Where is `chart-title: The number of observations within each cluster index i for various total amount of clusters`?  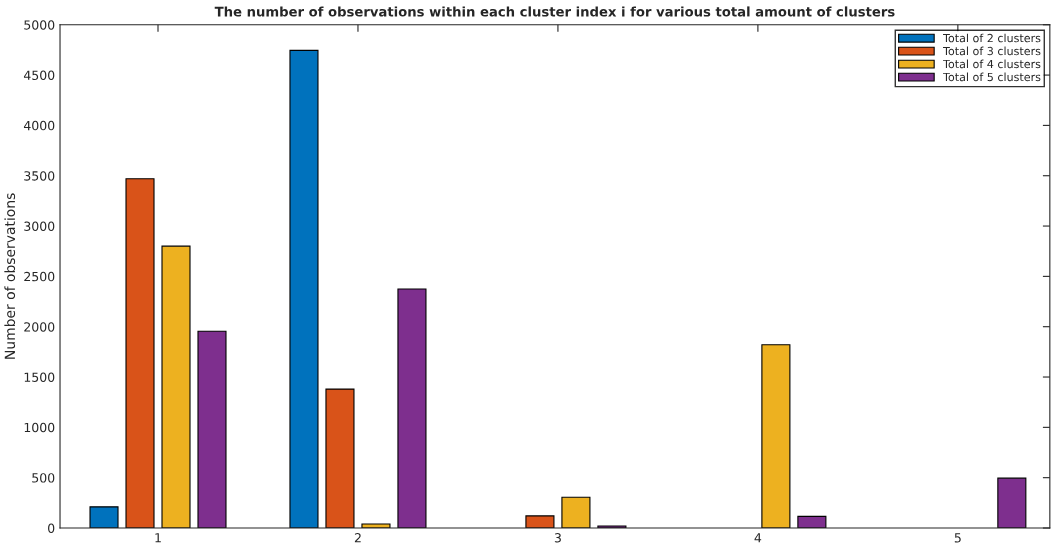
chart-title: The number of observations within each cluster index i for various total amount of clusters is located at coordinates (554, 11).